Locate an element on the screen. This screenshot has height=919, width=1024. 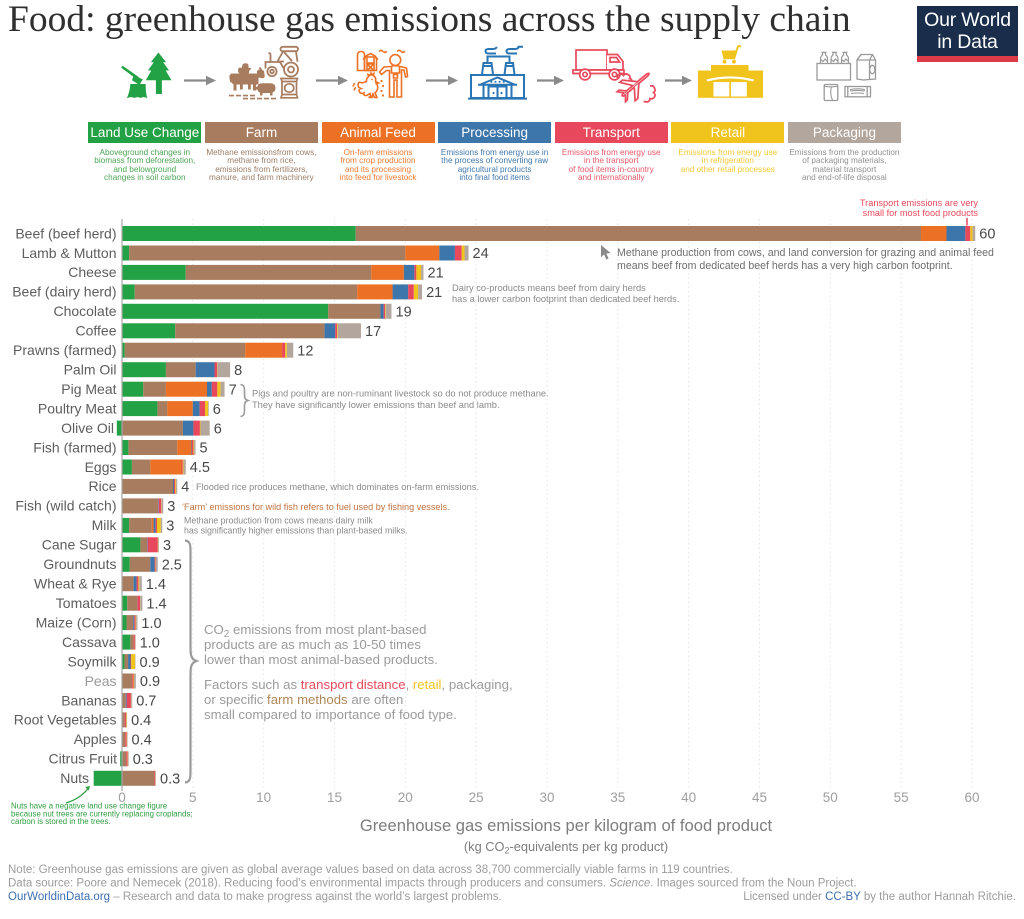
svg-text: Bananas is located at coordinates (88, 700).